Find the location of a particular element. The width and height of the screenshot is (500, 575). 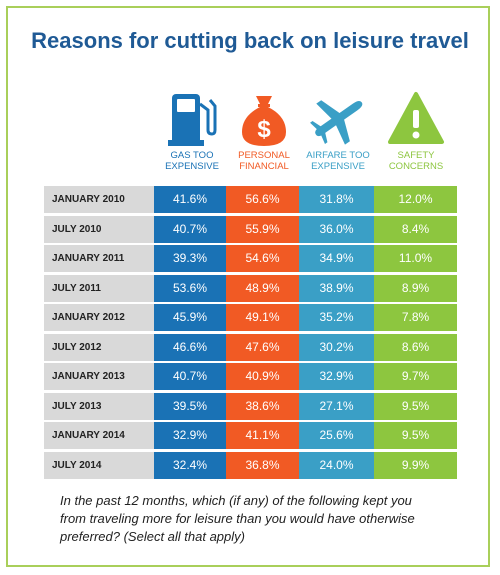

column-headers: GAS TOO EXPENSIVE $ PERSONAL FINANCIAL is located at coordinates (306, 137).